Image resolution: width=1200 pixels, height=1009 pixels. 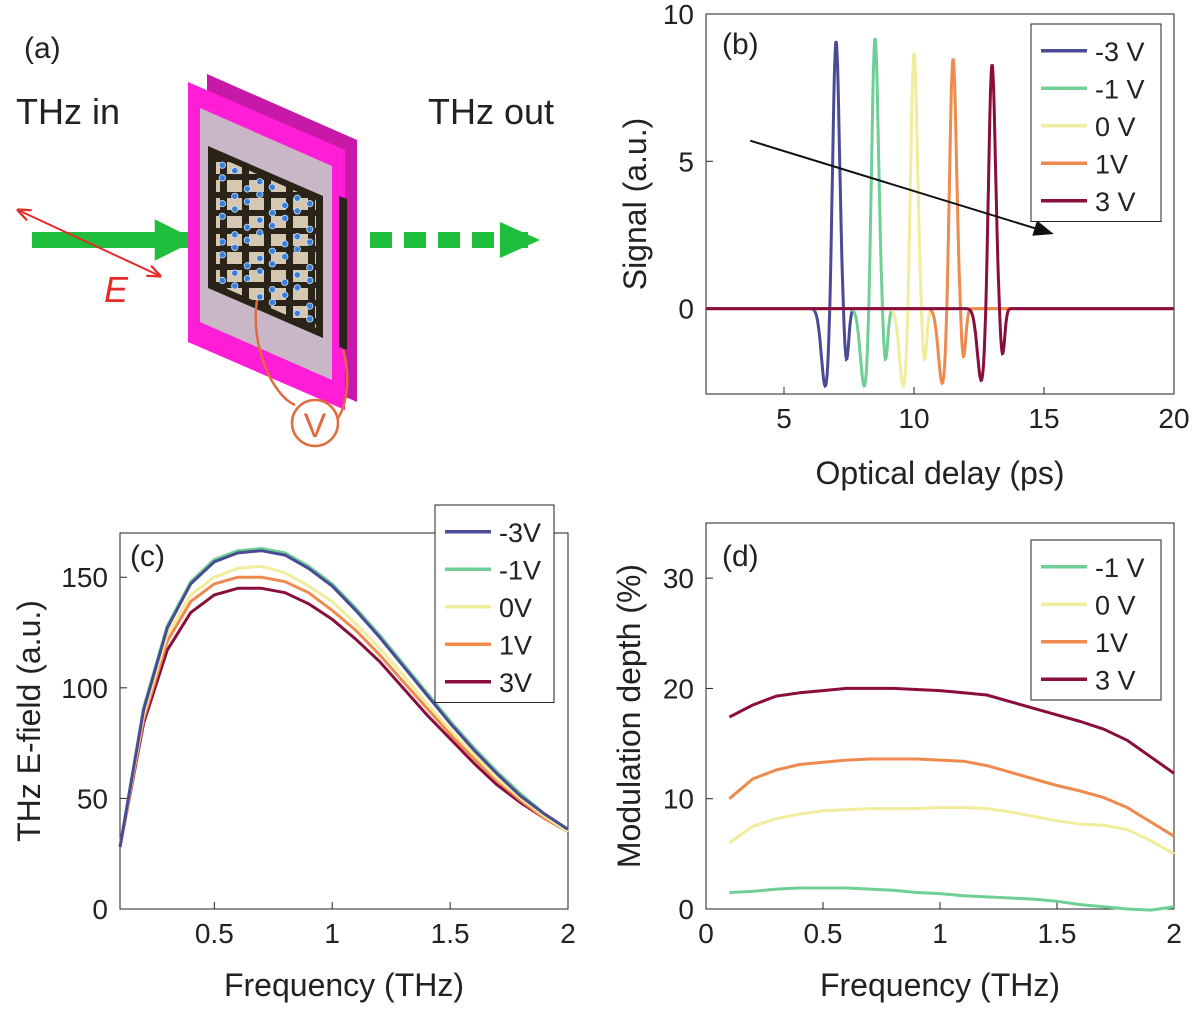 I want to click on thz-out-label: THz out, so click(x=491, y=111).